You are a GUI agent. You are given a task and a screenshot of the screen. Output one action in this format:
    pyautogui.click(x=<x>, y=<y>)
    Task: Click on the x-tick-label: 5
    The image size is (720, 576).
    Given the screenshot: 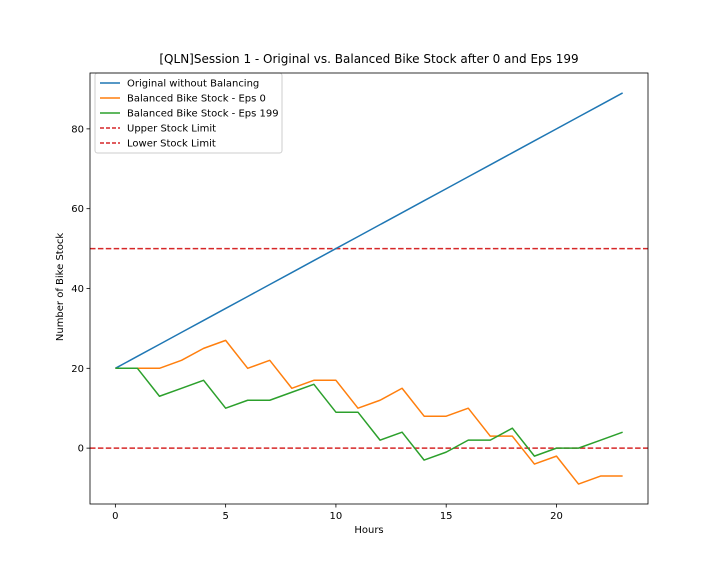 What is the action you would take?
    pyautogui.click(x=225, y=516)
    